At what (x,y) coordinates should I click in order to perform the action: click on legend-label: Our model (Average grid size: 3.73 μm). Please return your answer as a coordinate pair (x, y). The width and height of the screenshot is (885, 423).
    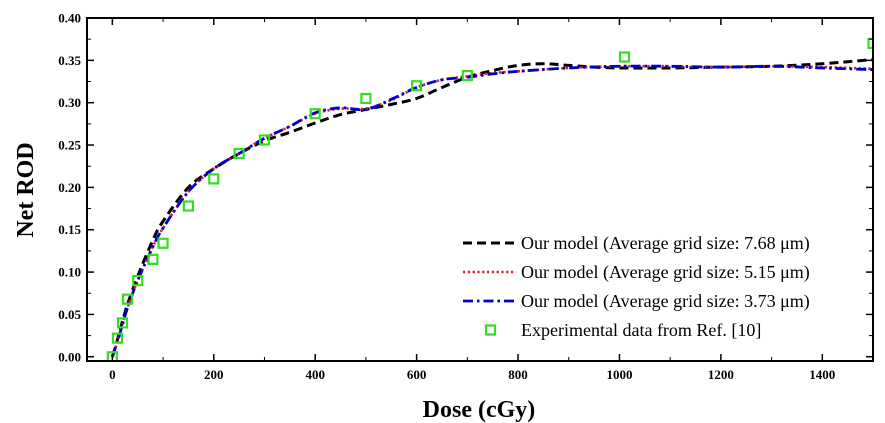
    Looking at the image, I should click on (665, 301).